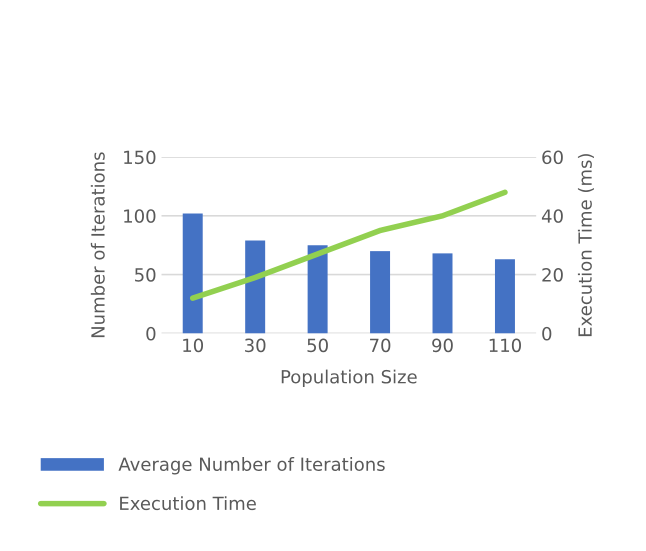  What do you see at coordinates (193, 345) in the screenshot?
I see `x-tick-label: 10` at bounding box center [193, 345].